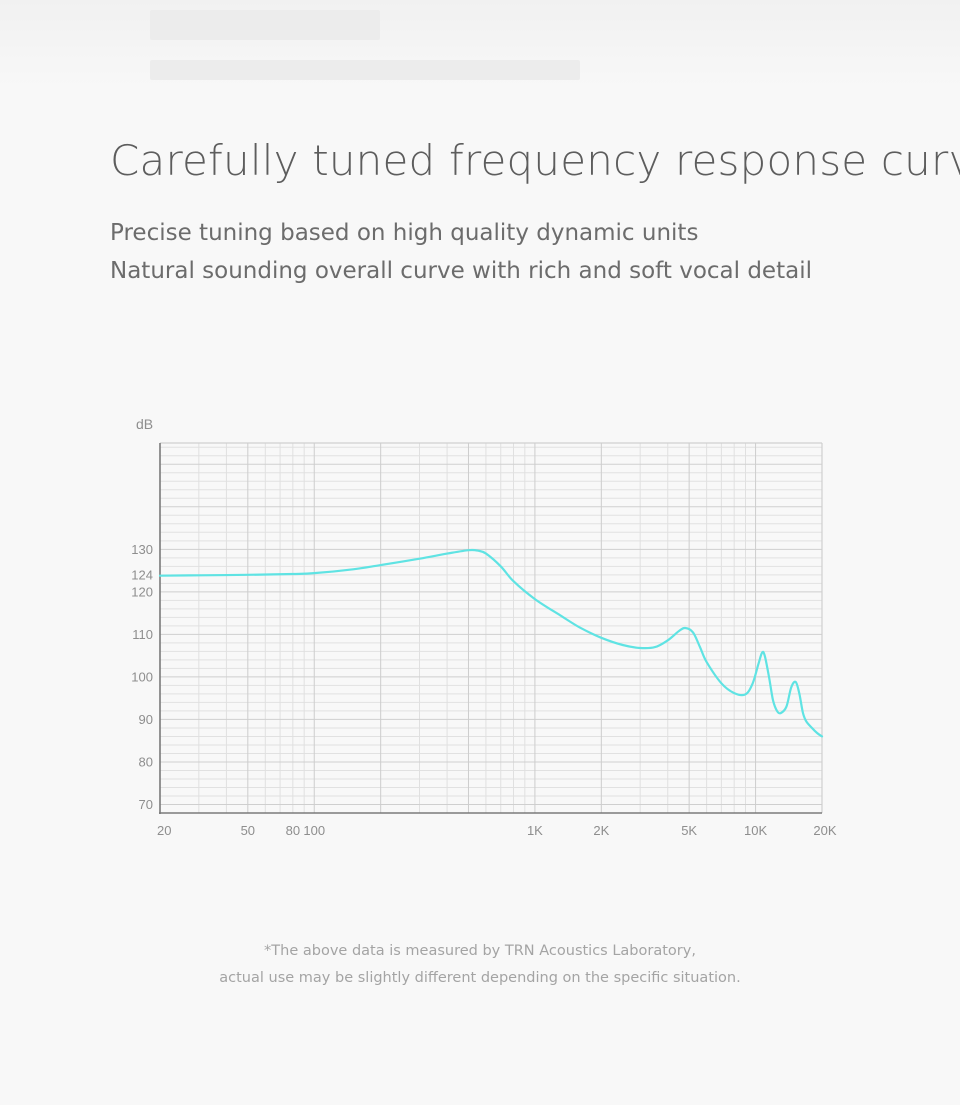 The width and height of the screenshot is (960, 1105). Describe the element at coordinates (142, 634) in the screenshot. I see `y-tick-label: 110` at that location.